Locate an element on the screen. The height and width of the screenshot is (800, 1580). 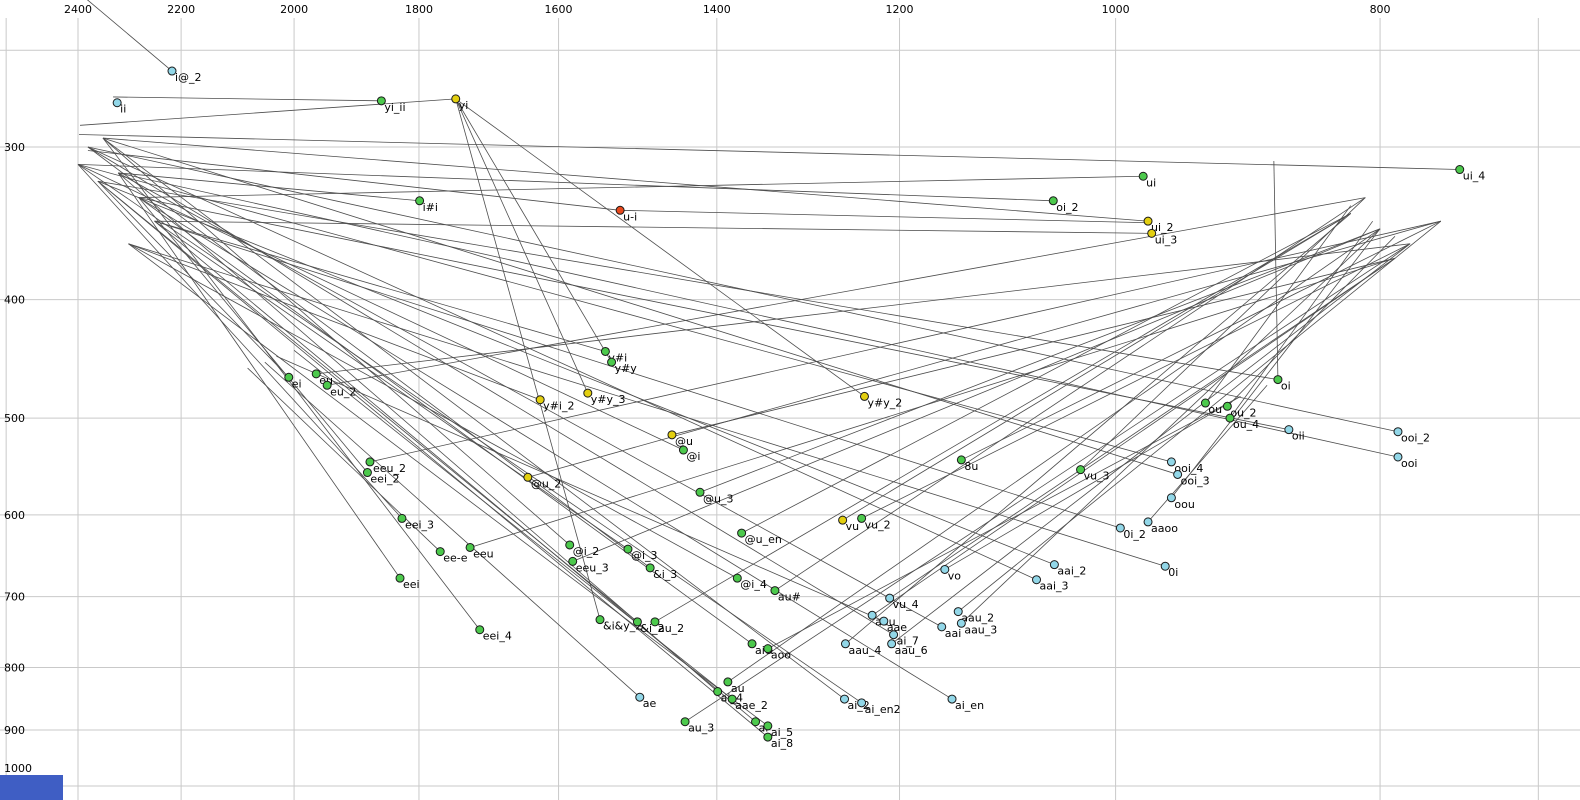
data-point-label: oii is located at coordinates (1298, 436).